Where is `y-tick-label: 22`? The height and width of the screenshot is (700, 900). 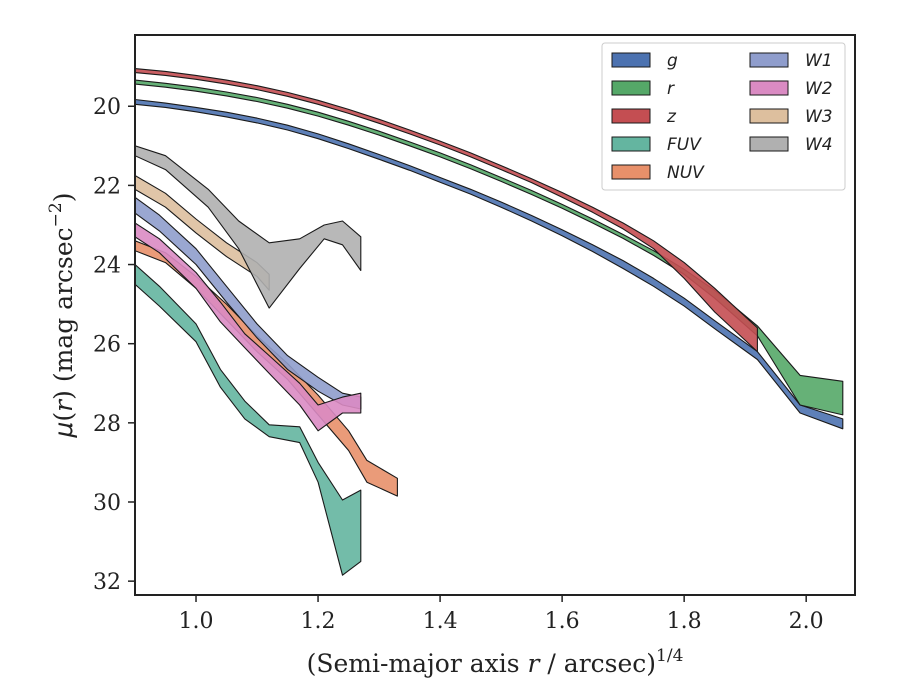
y-tick-label: 22 is located at coordinates (107, 186).